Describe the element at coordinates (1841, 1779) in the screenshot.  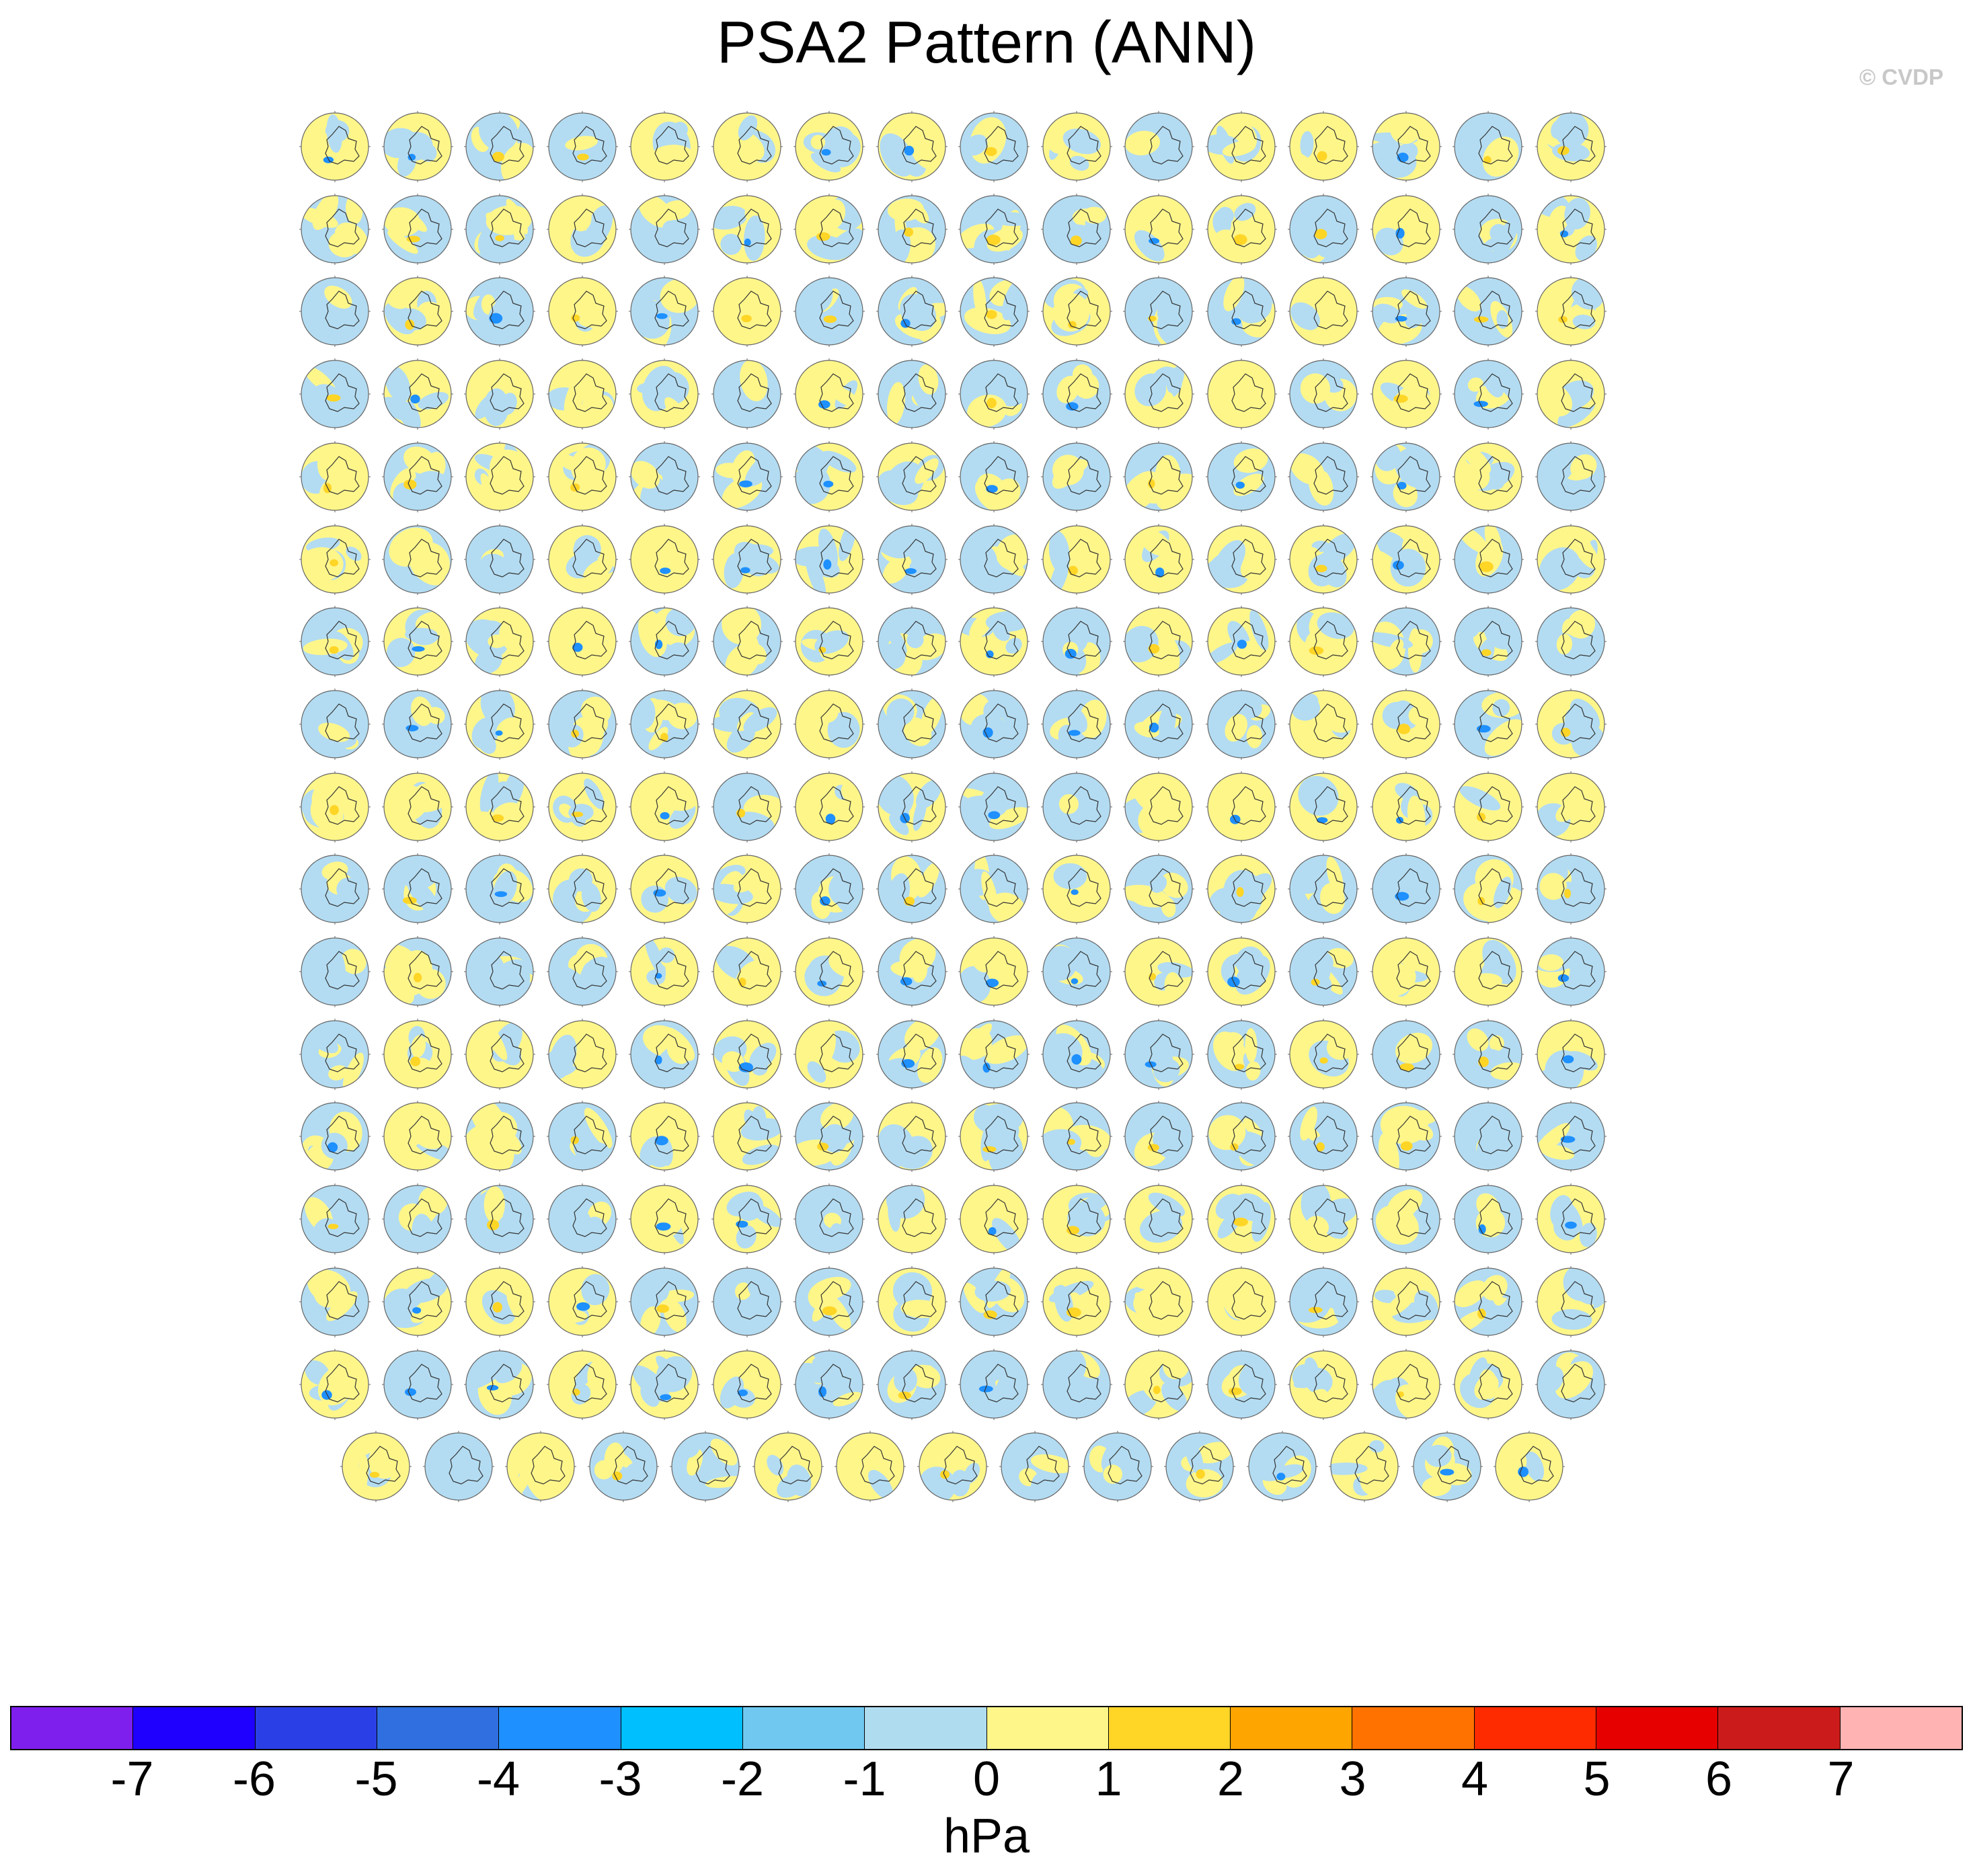
I see `colorbar-tick-label: 7` at that location.